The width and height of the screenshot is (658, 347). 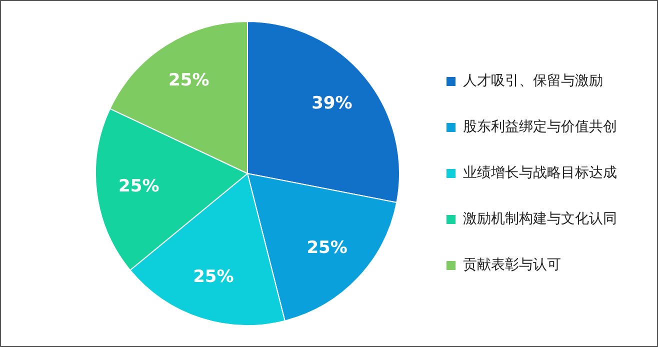 What do you see at coordinates (540, 127) in the screenshot?
I see `legend-label: 股东利益绑定与价值共创` at bounding box center [540, 127].